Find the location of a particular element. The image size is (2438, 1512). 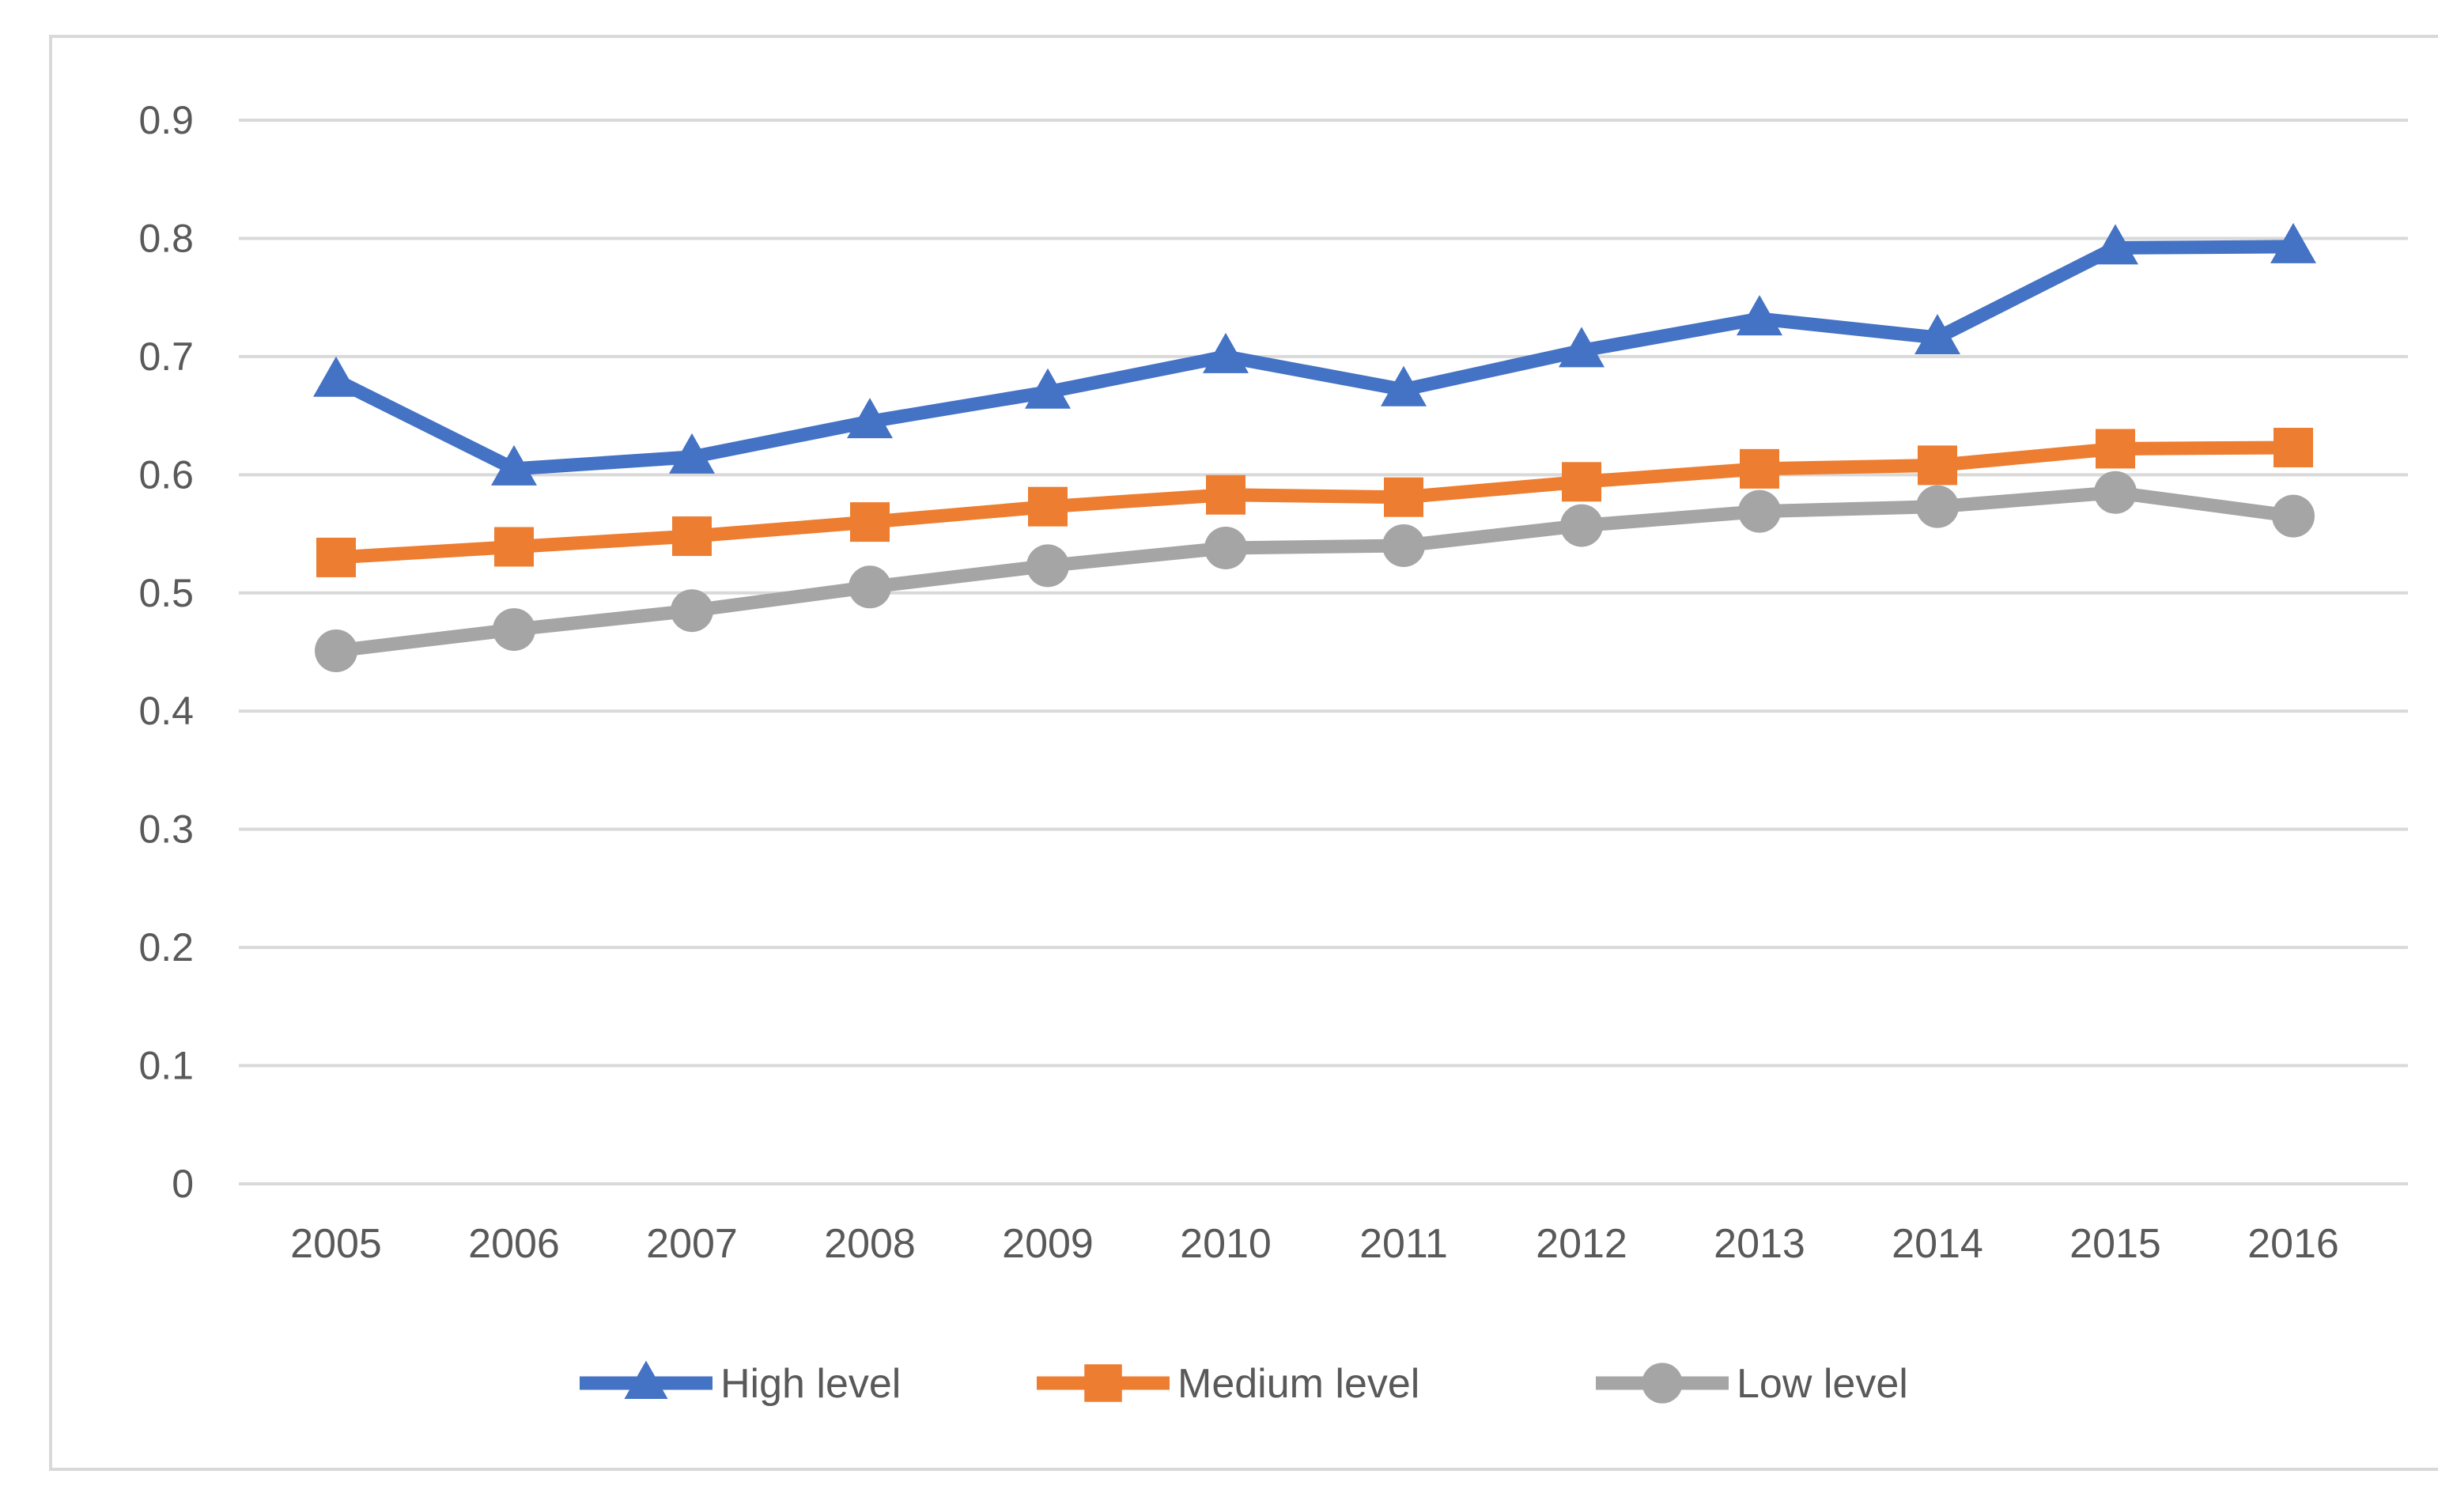

series-high-level is located at coordinates (1314, 354).